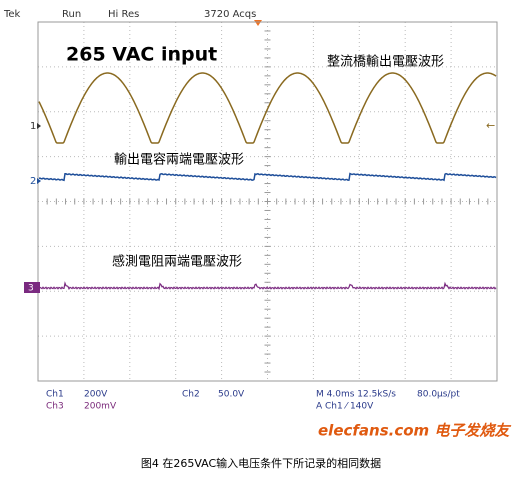 This screenshot has width=523, height=479. What do you see at coordinates (261, 463) in the screenshot?
I see `caption: 图4 在265VAC输入电压条件下所记录的相同数据` at bounding box center [261, 463].